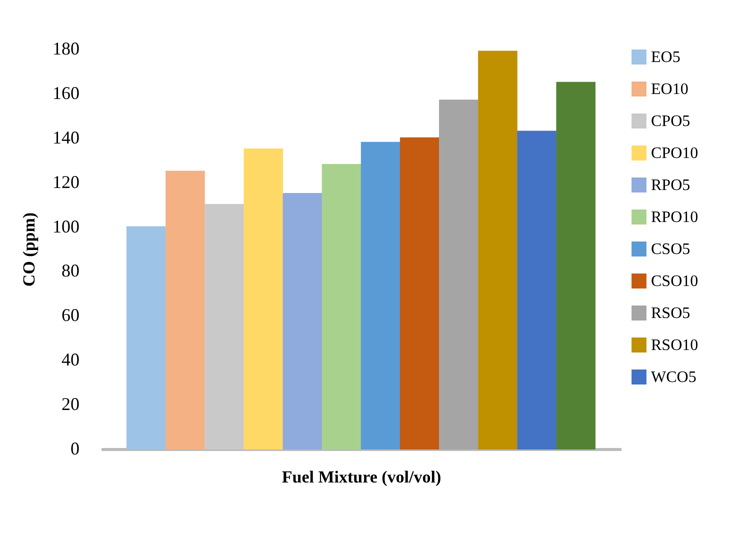  What do you see at coordinates (362, 477) in the screenshot?
I see `x-axis-title: Fuel Mixture (vol/vol)` at bounding box center [362, 477].